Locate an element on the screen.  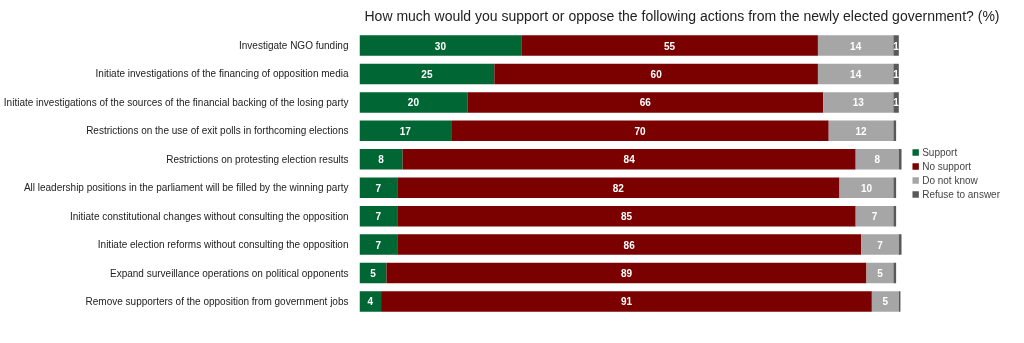
data-label: 84 is located at coordinates (629, 160).